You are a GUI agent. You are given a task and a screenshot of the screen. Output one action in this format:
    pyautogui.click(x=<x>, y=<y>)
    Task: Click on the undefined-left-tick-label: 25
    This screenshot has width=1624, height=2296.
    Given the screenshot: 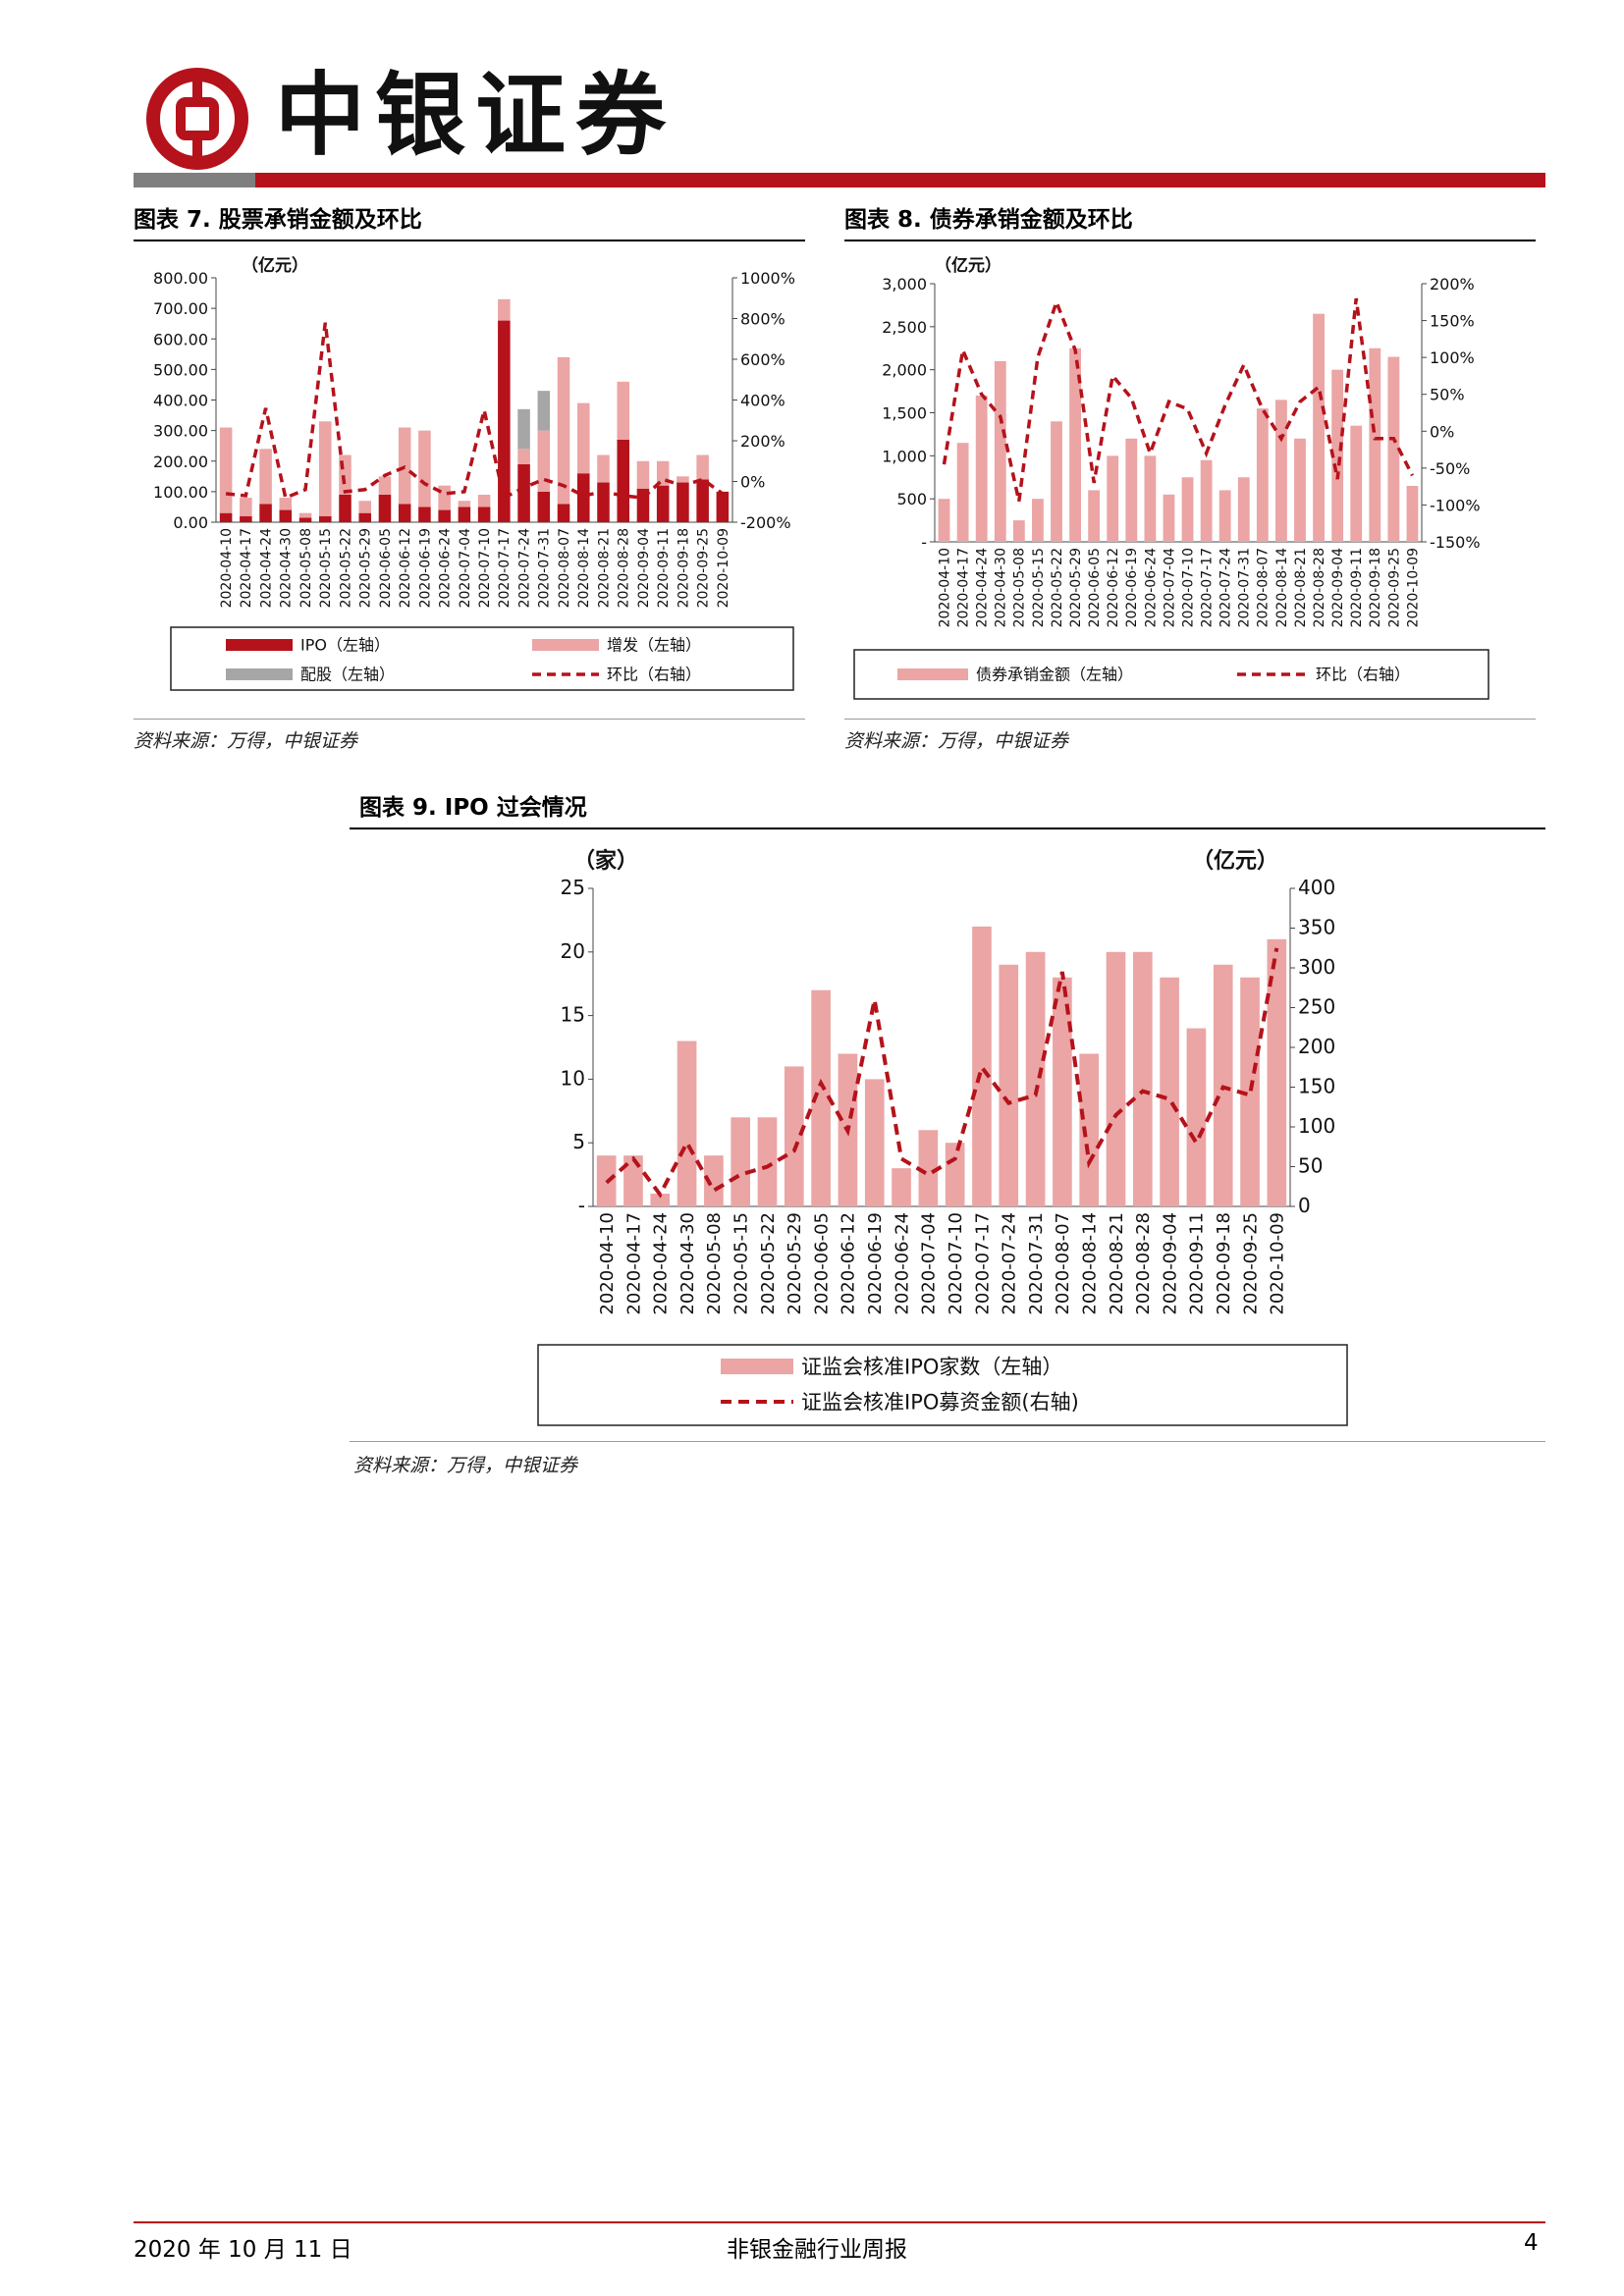 What is the action you would take?
    pyautogui.click(x=573, y=887)
    